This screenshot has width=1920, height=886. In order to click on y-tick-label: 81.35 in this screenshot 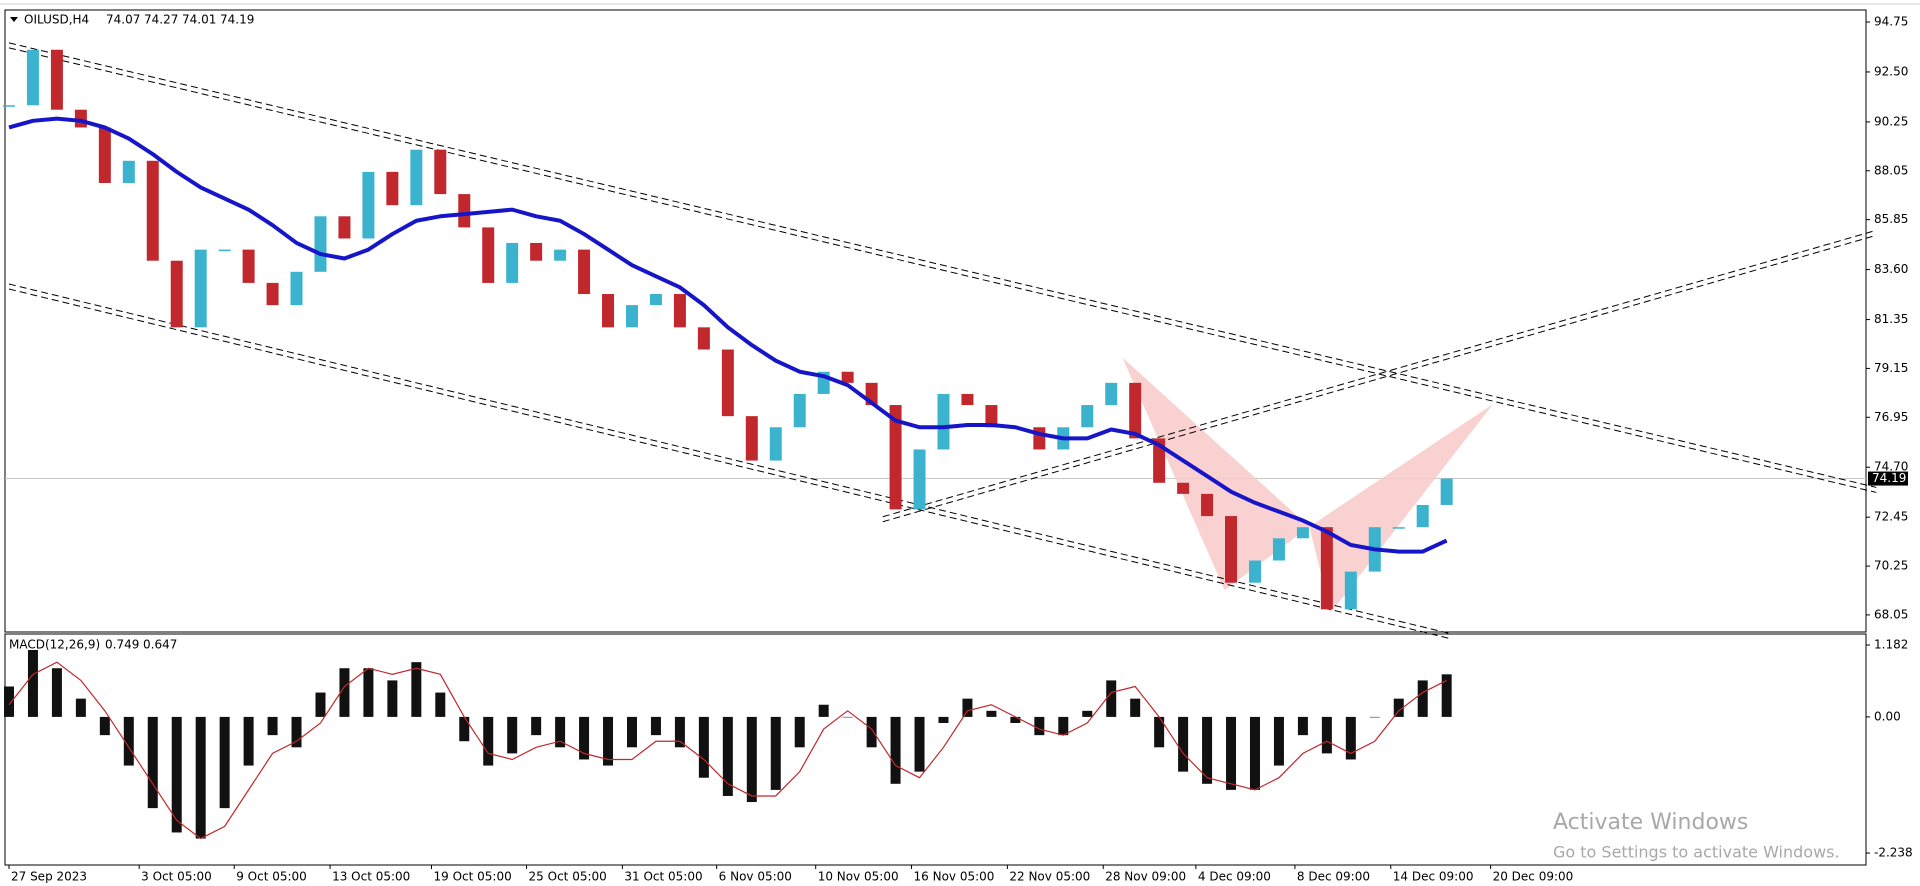, I will do `click(1891, 319)`.